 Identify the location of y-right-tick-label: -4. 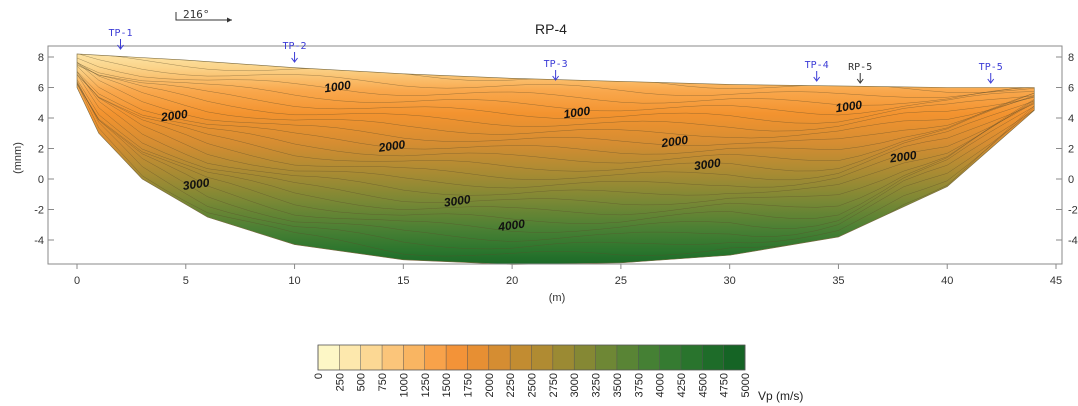
(1073, 241).